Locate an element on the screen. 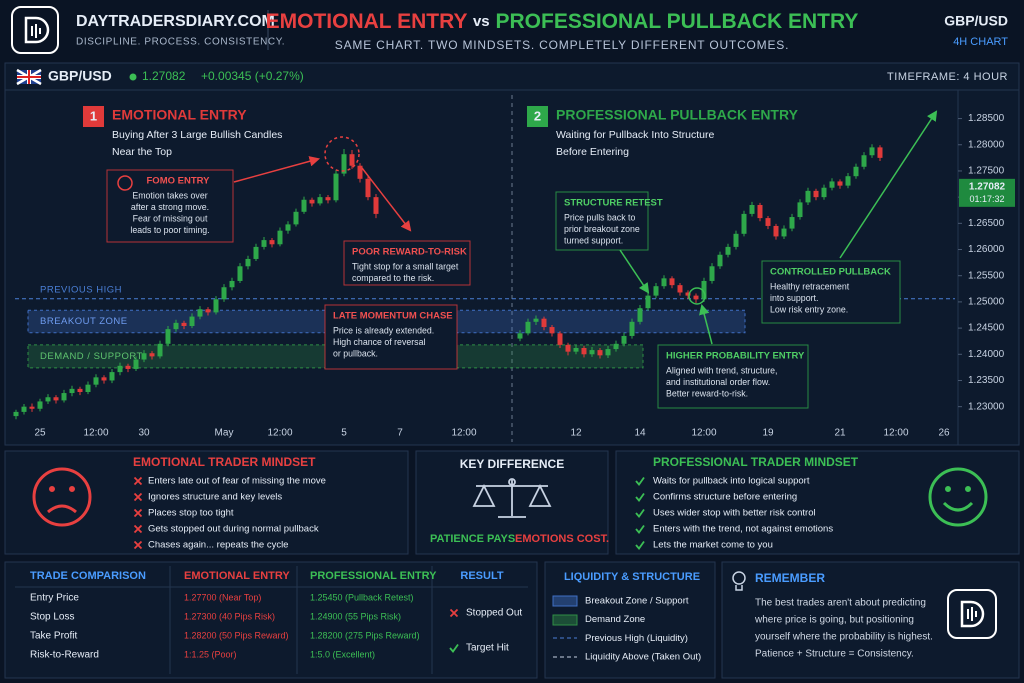 This screenshot has height=683, width=1024. table-header: RESULT is located at coordinates (481, 576).